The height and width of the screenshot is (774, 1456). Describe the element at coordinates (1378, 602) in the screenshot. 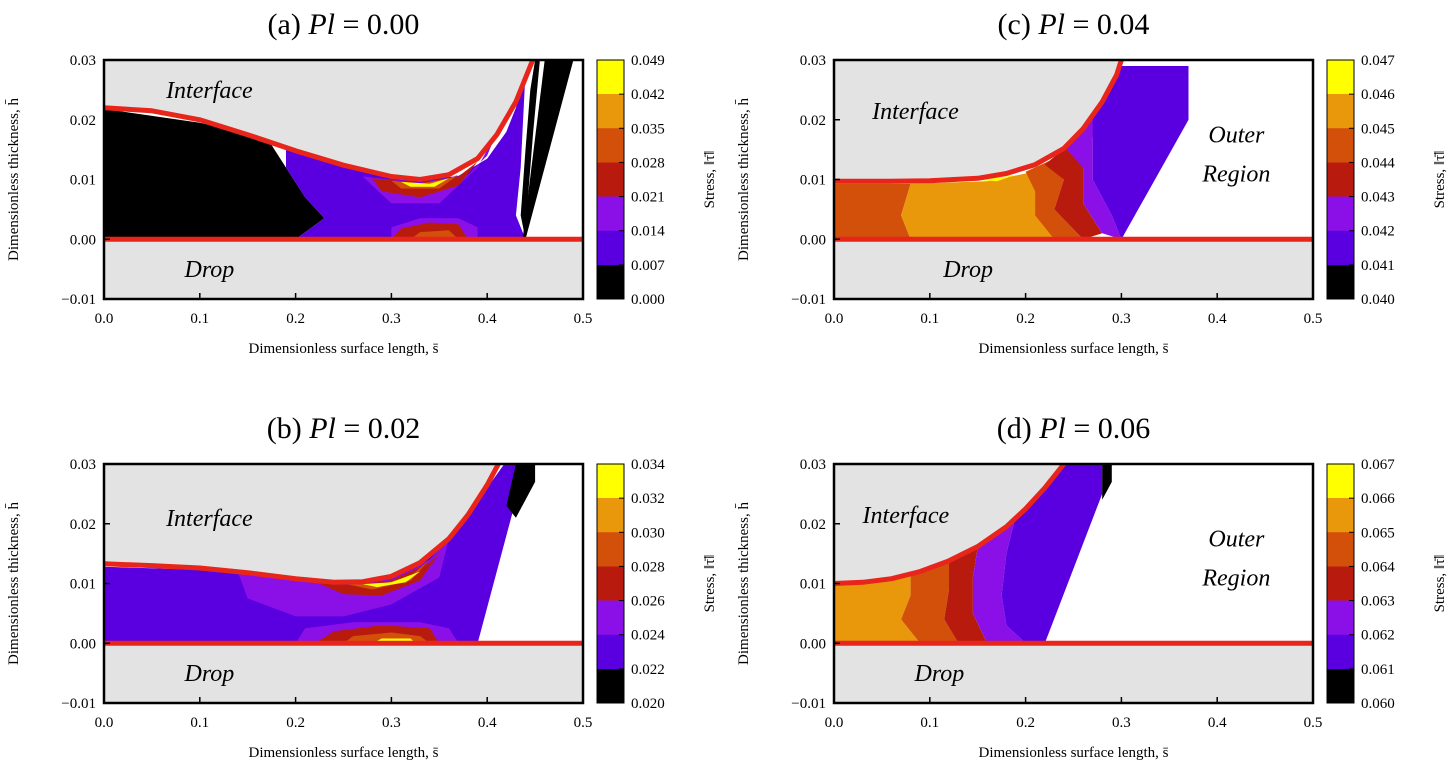

I see `colorbar-tick-label: 0.063` at that location.